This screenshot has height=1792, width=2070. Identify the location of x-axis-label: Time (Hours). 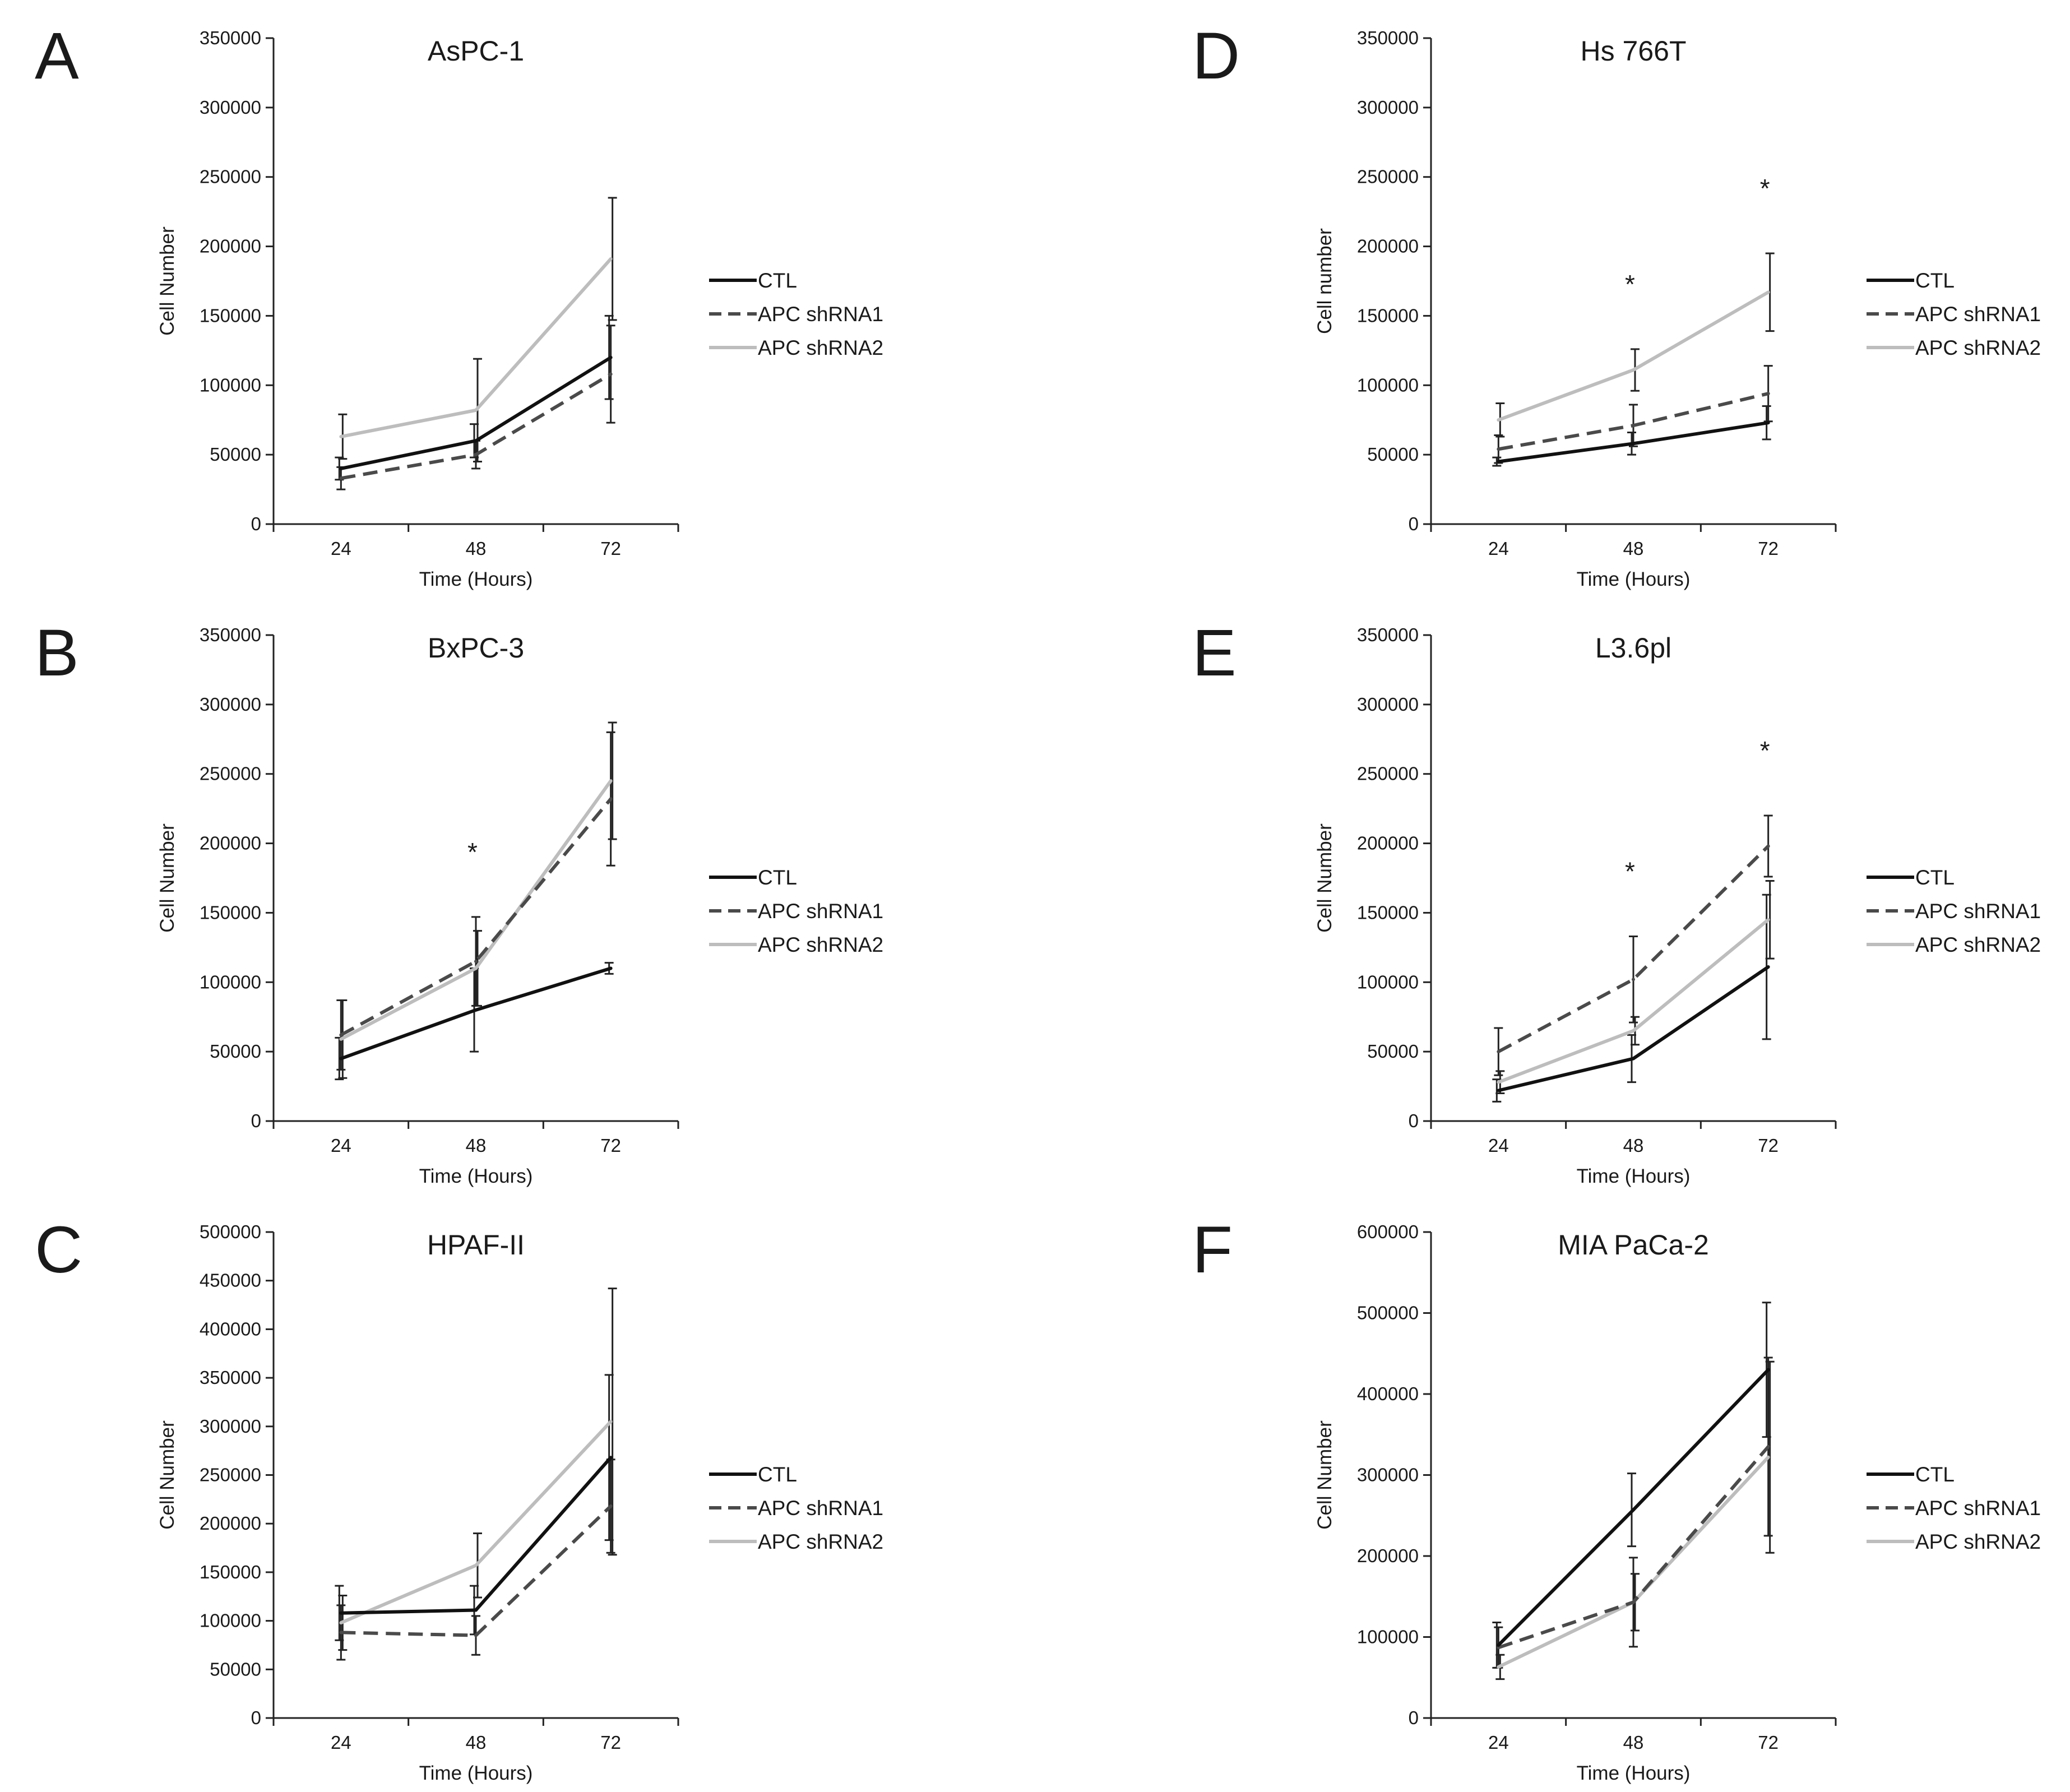
(476, 1176).